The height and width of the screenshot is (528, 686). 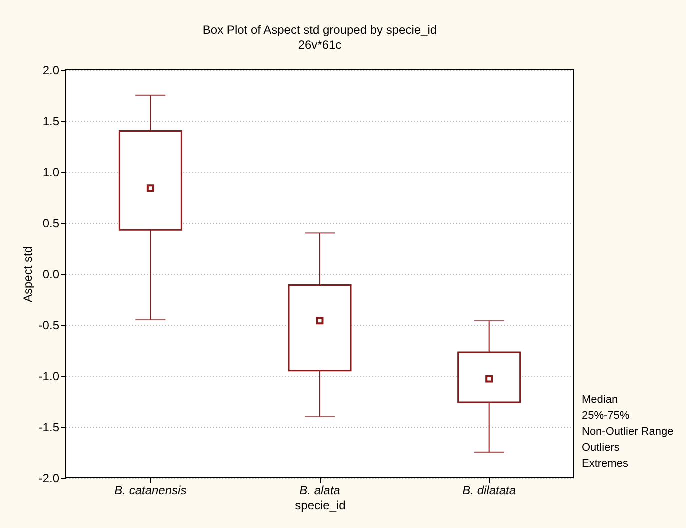 What do you see at coordinates (49, 325) in the screenshot?
I see `y-tick-label: -0.5` at bounding box center [49, 325].